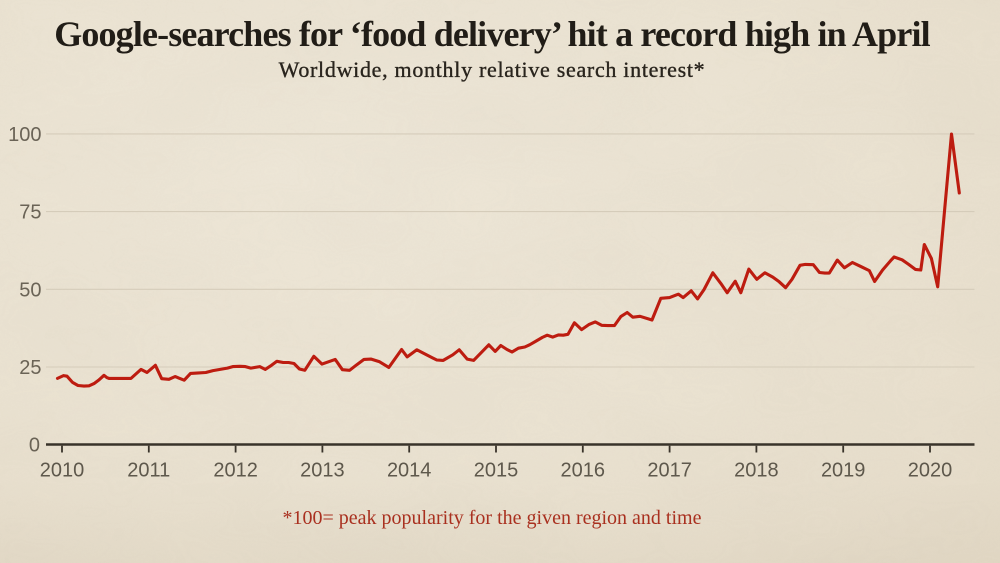  Describe the element at coordinates (62, 471) in the screenshot. I see `svg-text: 2010` at that location.